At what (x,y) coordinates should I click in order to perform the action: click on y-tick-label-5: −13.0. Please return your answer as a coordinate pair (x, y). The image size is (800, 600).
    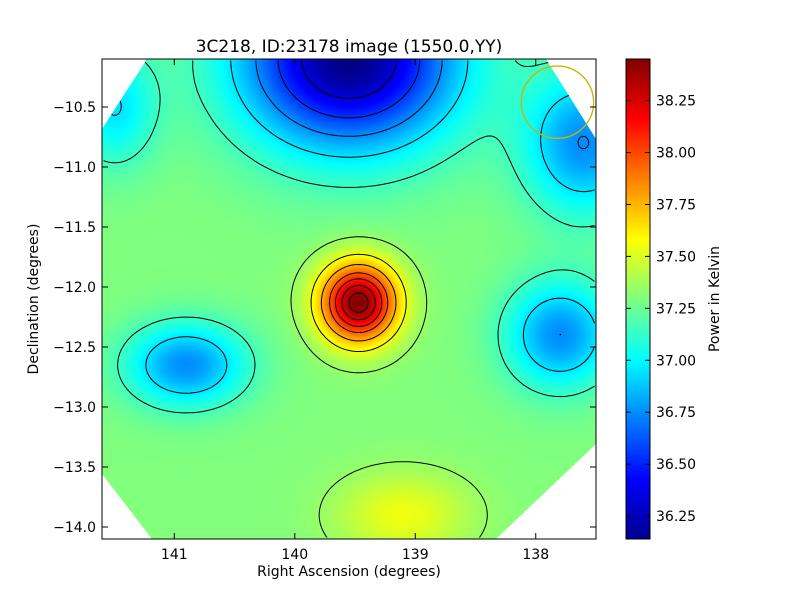
    Looking at the image, I should click on (74, 408).